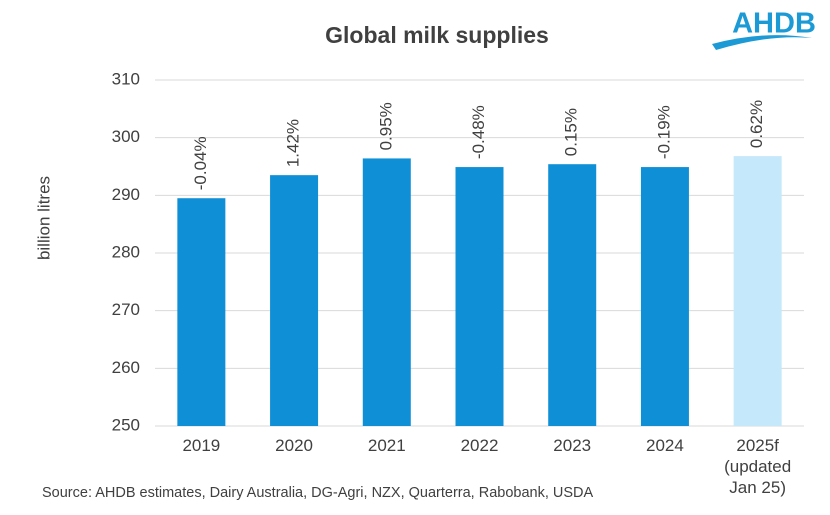 Image resolution: width=830 pixels, height=515 pixels. I want to click on x-tick-label: 2025f (updated Jan 25), so click(757, 466).